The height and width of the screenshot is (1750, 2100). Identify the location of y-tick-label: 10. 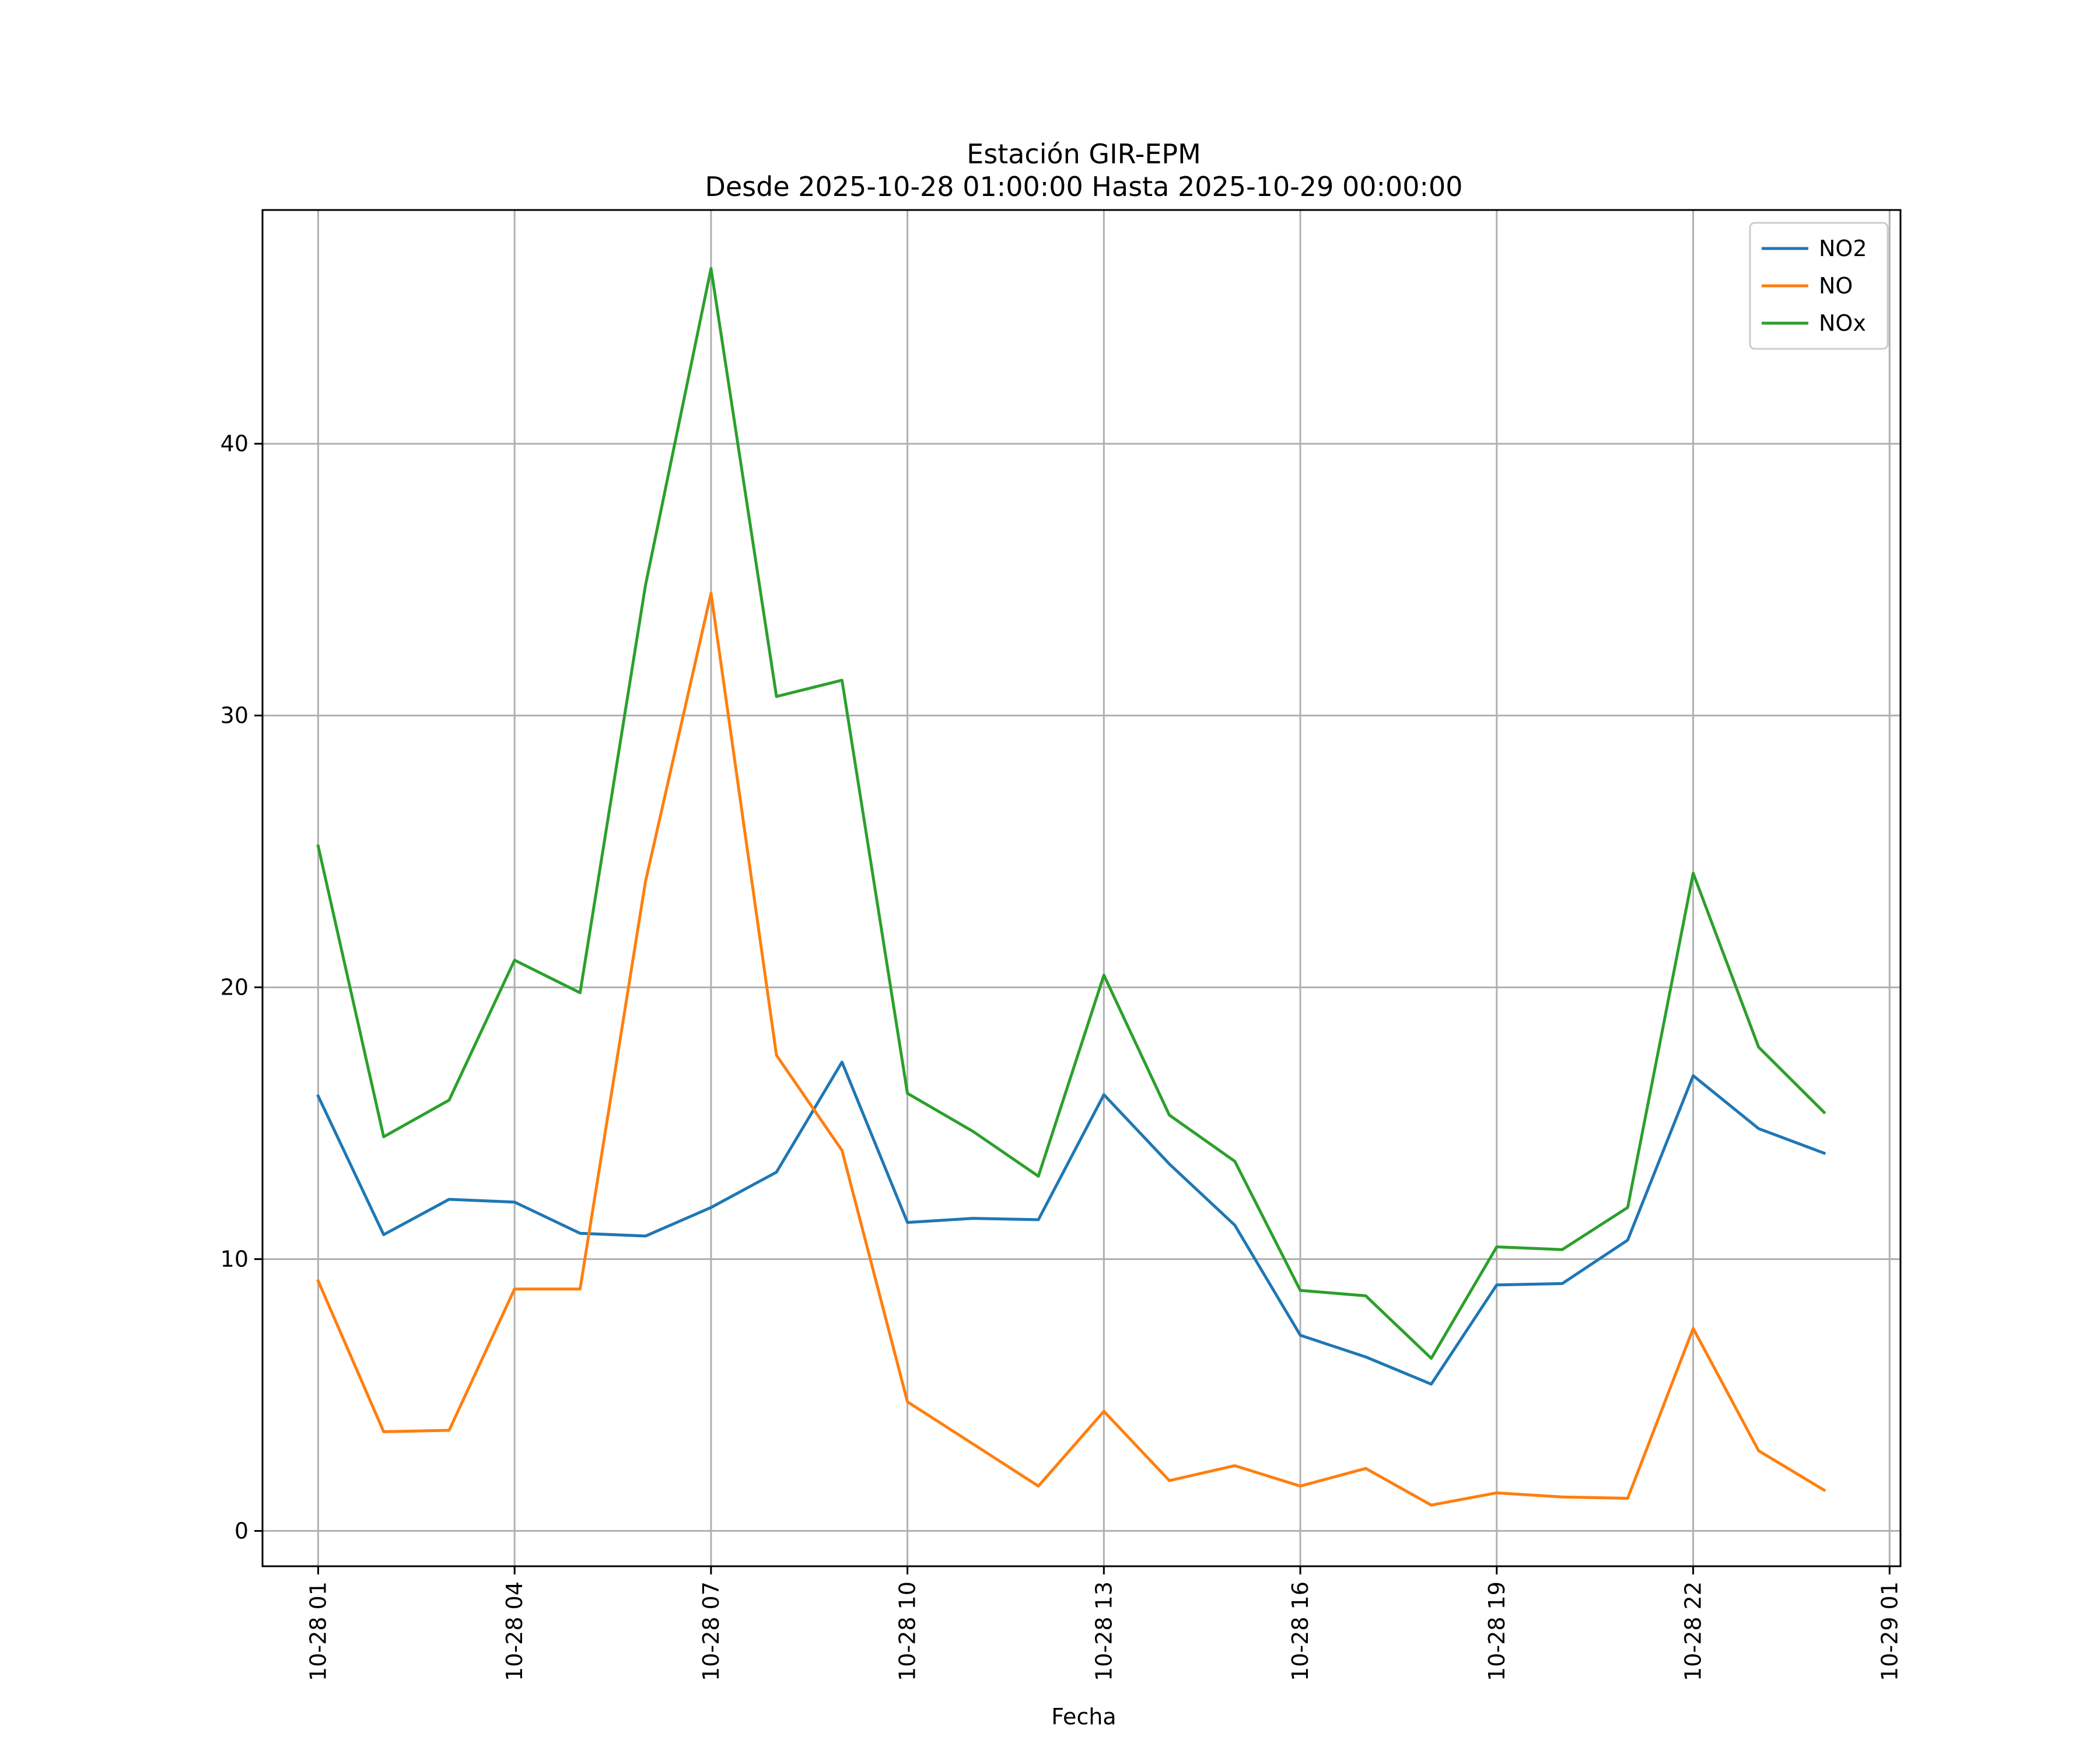
(235, 1259).